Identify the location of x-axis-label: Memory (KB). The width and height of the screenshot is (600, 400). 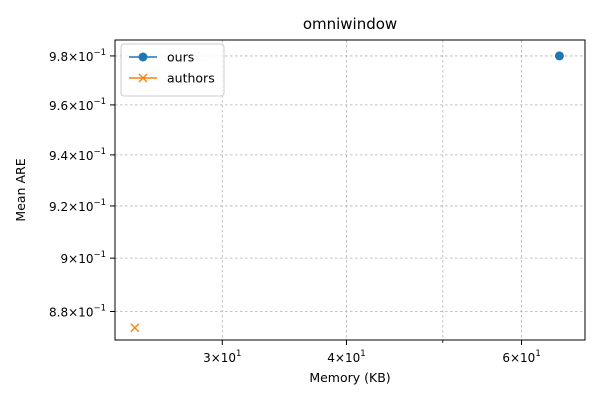
(349, 377).